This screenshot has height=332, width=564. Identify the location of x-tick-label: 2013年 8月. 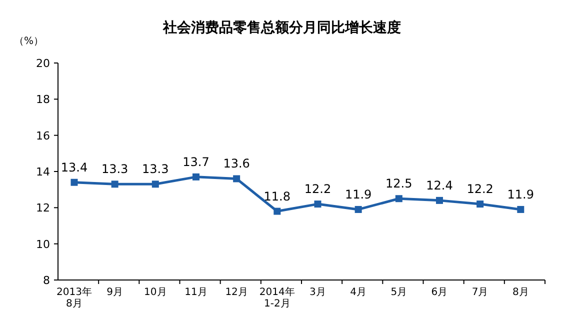
(74, 298).